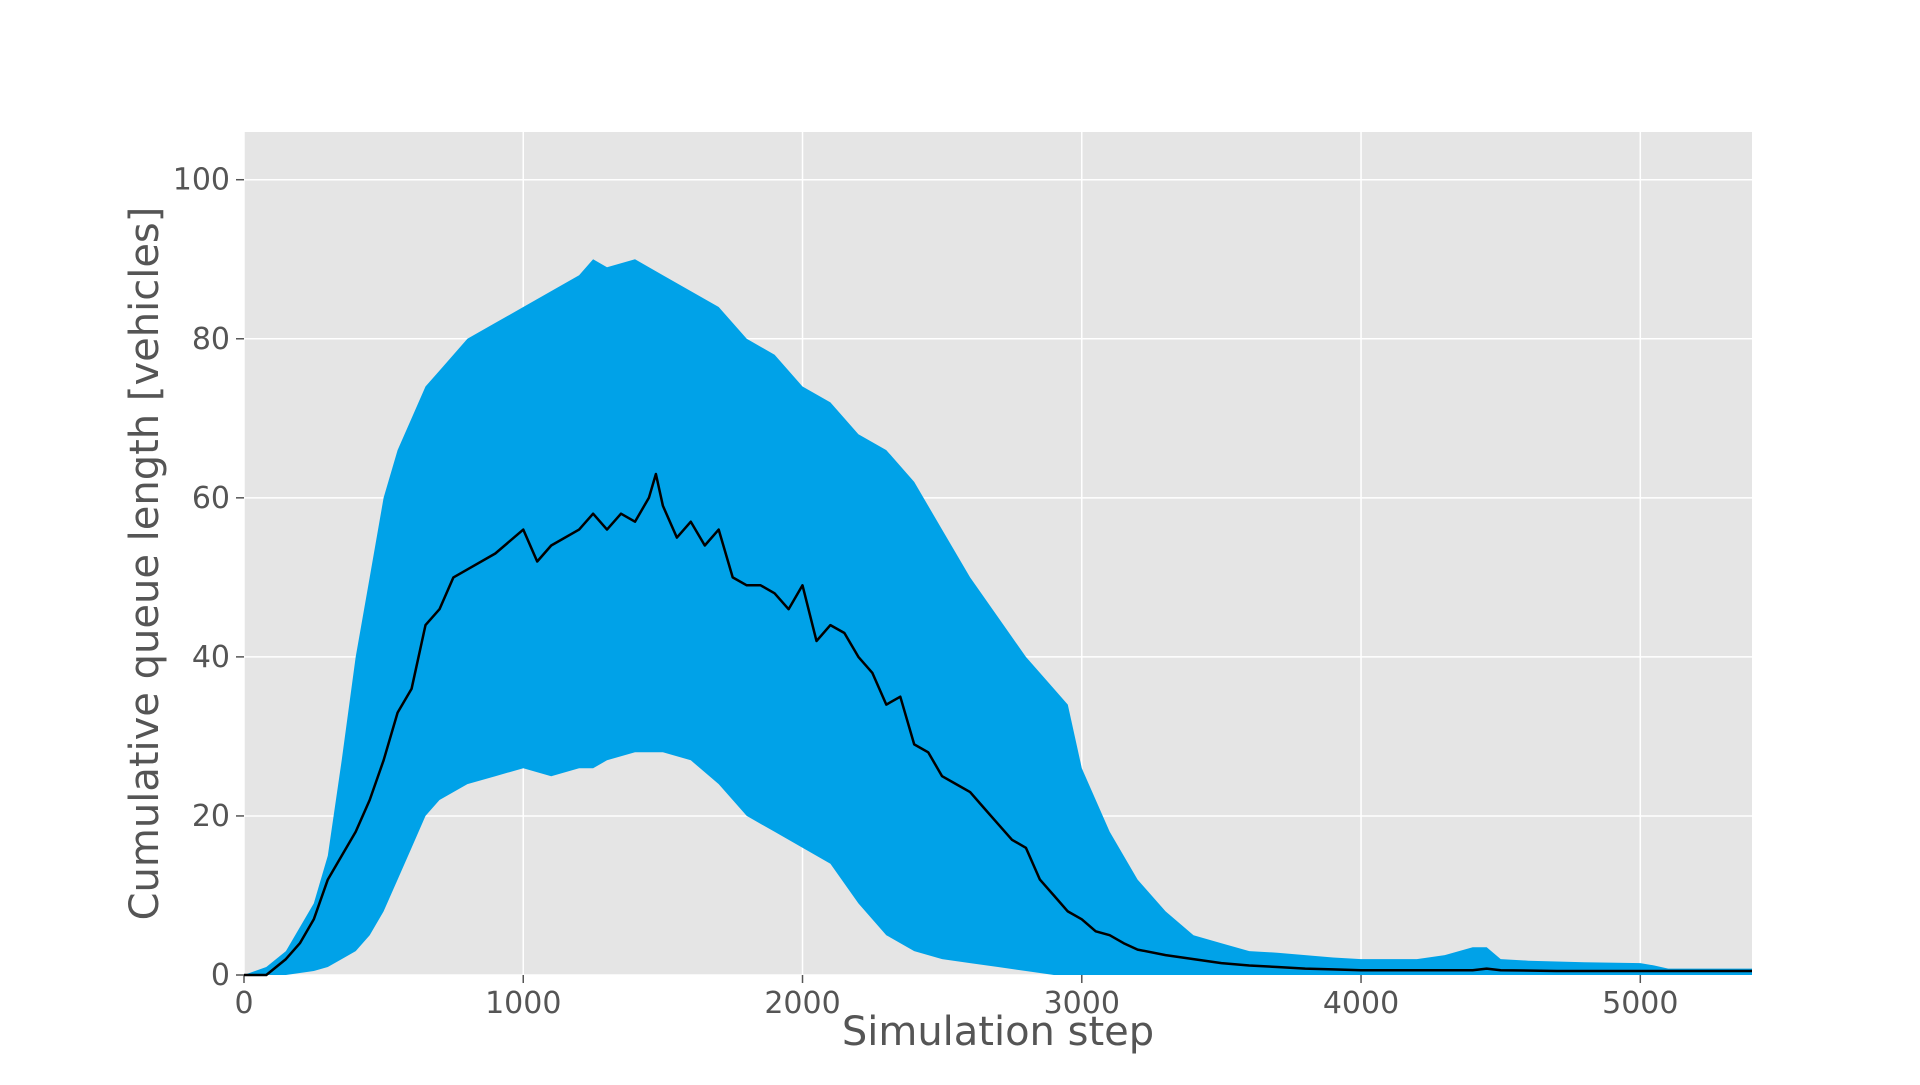  What do you see at coordinates (1640, 1003) in the screenshot?
I see `x-tick-label: 5000` at bounding box center [1640, 1003].